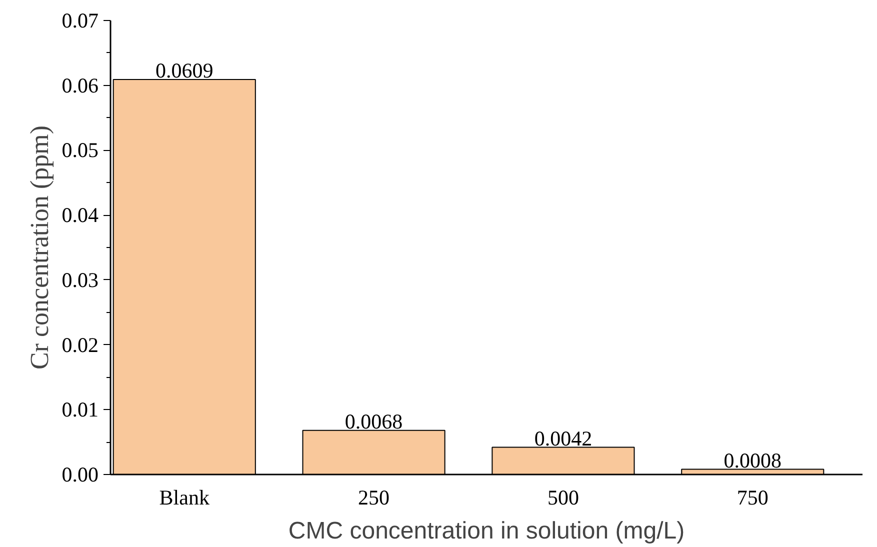 This screenshot has width=877, height=547. What do you see at coordinates (752, 498) in the screenshot?
I see `x-tick-label: 750` at bounding box center [752, 498].